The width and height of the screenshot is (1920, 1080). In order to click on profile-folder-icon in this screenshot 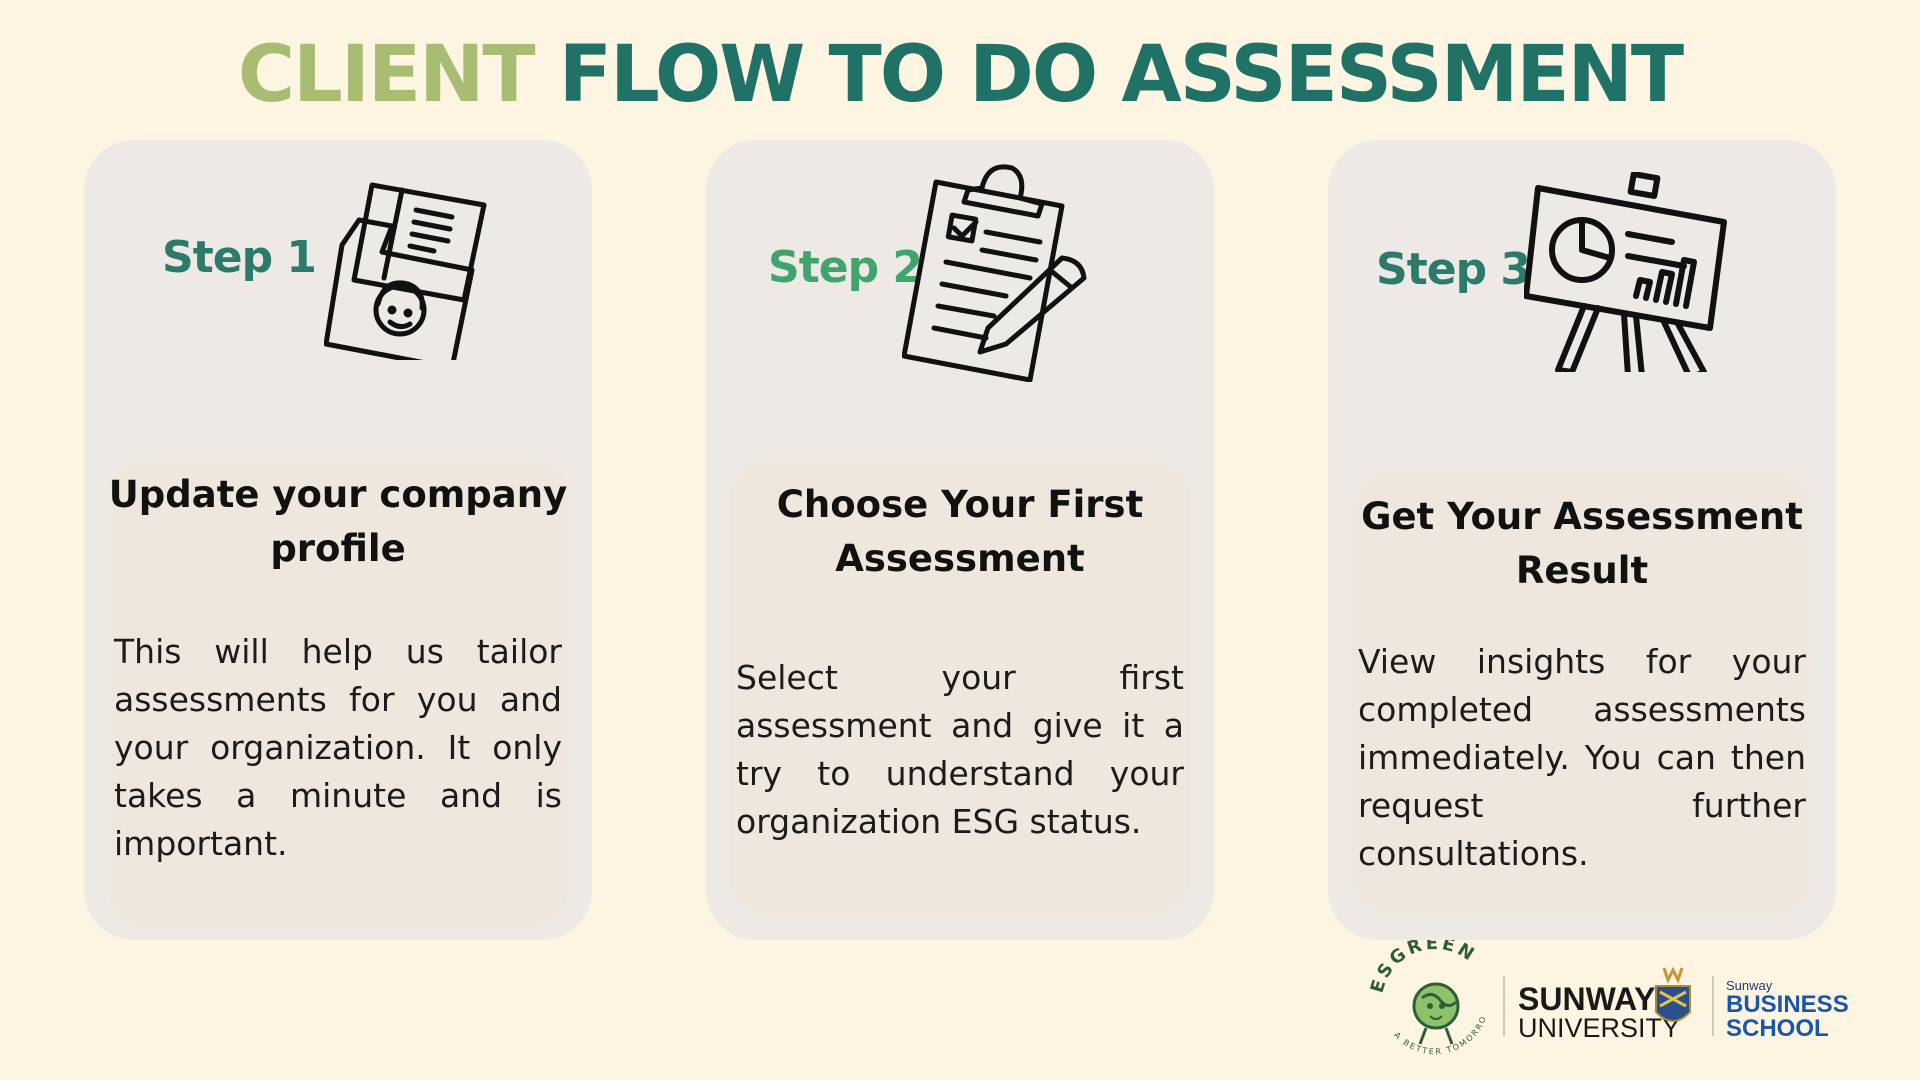, I will do `click(405, 271)`.